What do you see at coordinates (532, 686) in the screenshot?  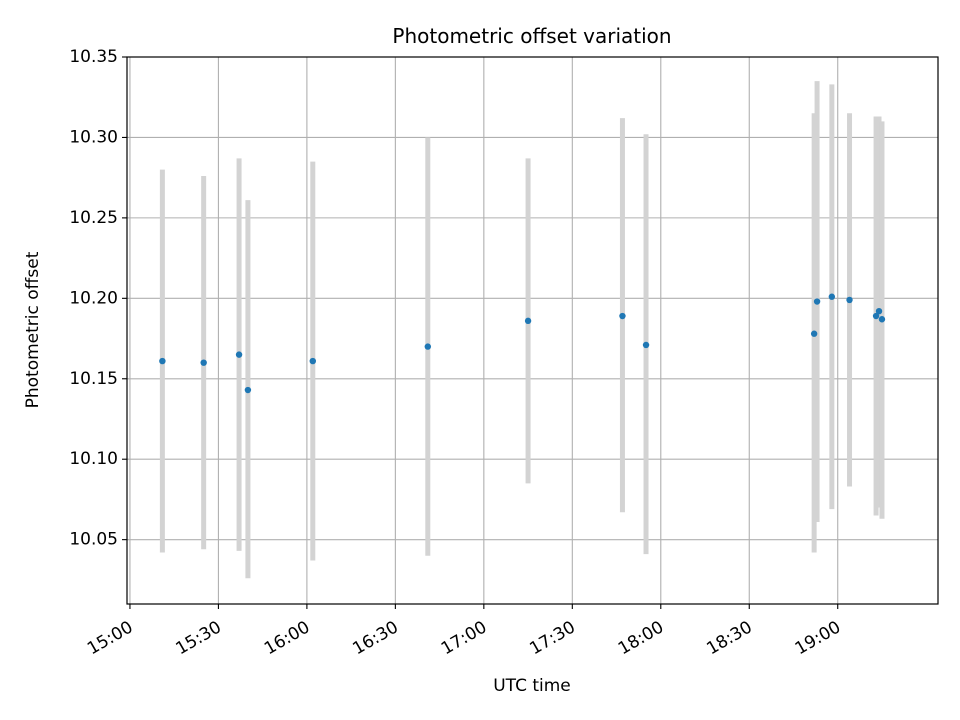 I see `x-axis-title: UTC time` at bounding box center [532, 686].